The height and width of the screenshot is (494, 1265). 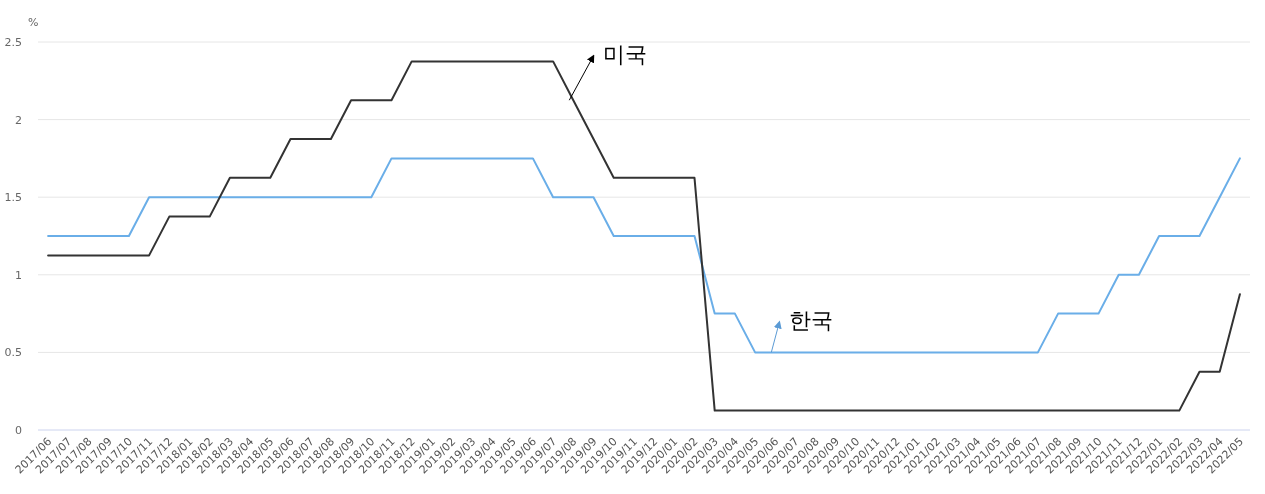 What do you see at coordinates (18, 120) in the screenshot?
I see `y-tick-label: 2` at bounding box center [18, 120].